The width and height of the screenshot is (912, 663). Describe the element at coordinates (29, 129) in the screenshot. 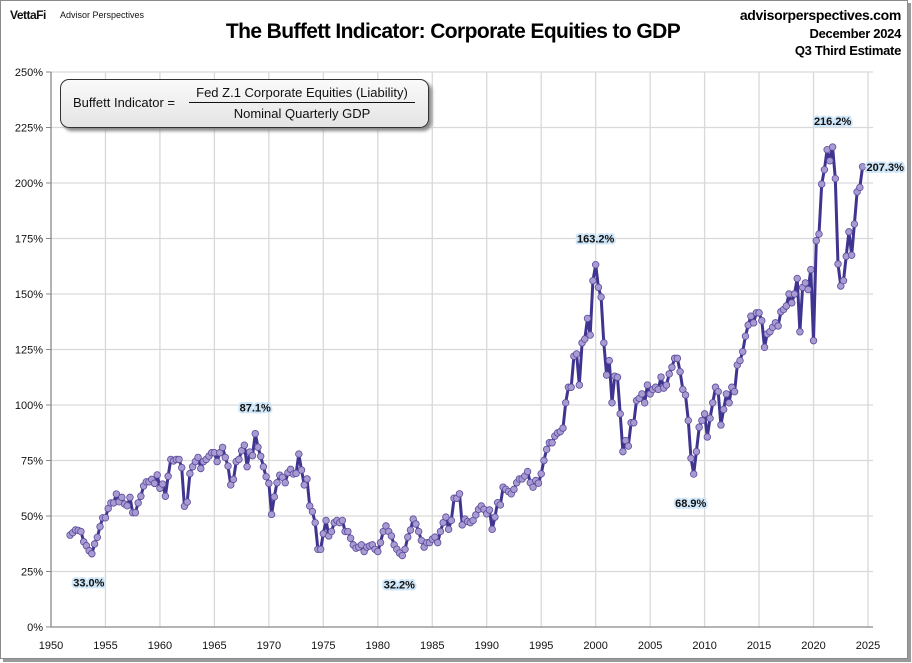

I see `y-tick-label: 225%` at that location.